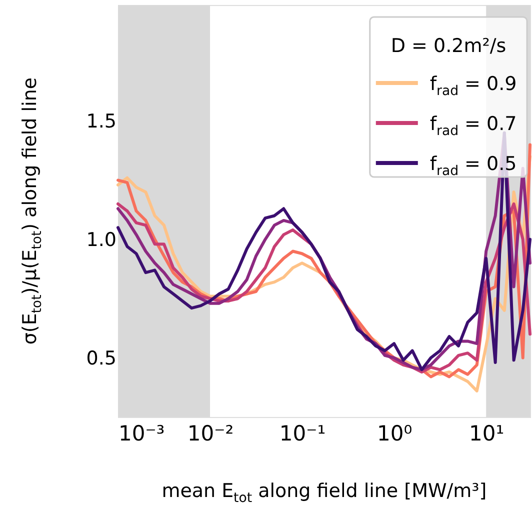  What do you see at coordinates (486, 434) in the screenshot?
I see `x-tick-label: 10¹` at bounding box center [486, 434].